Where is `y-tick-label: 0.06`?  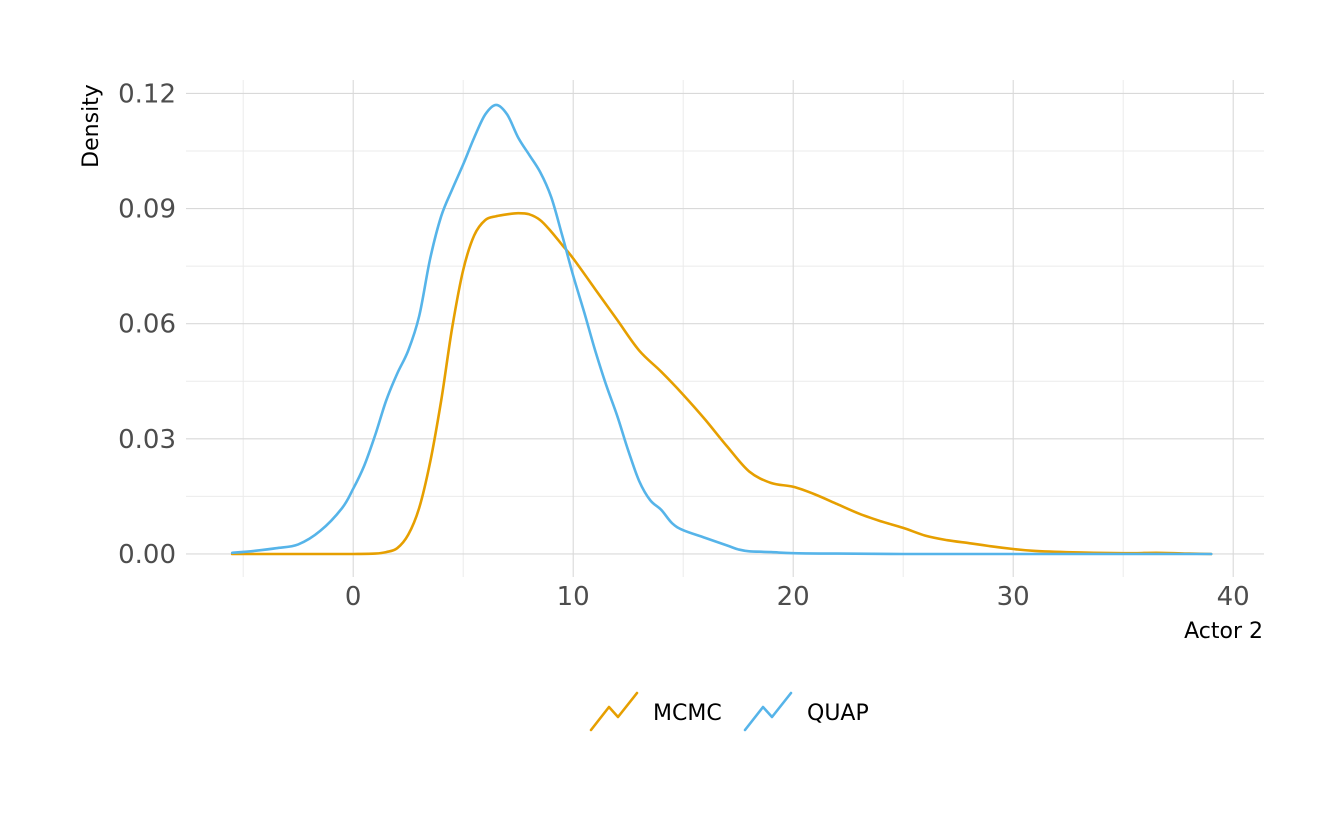
y-tick-label: 0.06 is located at coordinates (147, 325).